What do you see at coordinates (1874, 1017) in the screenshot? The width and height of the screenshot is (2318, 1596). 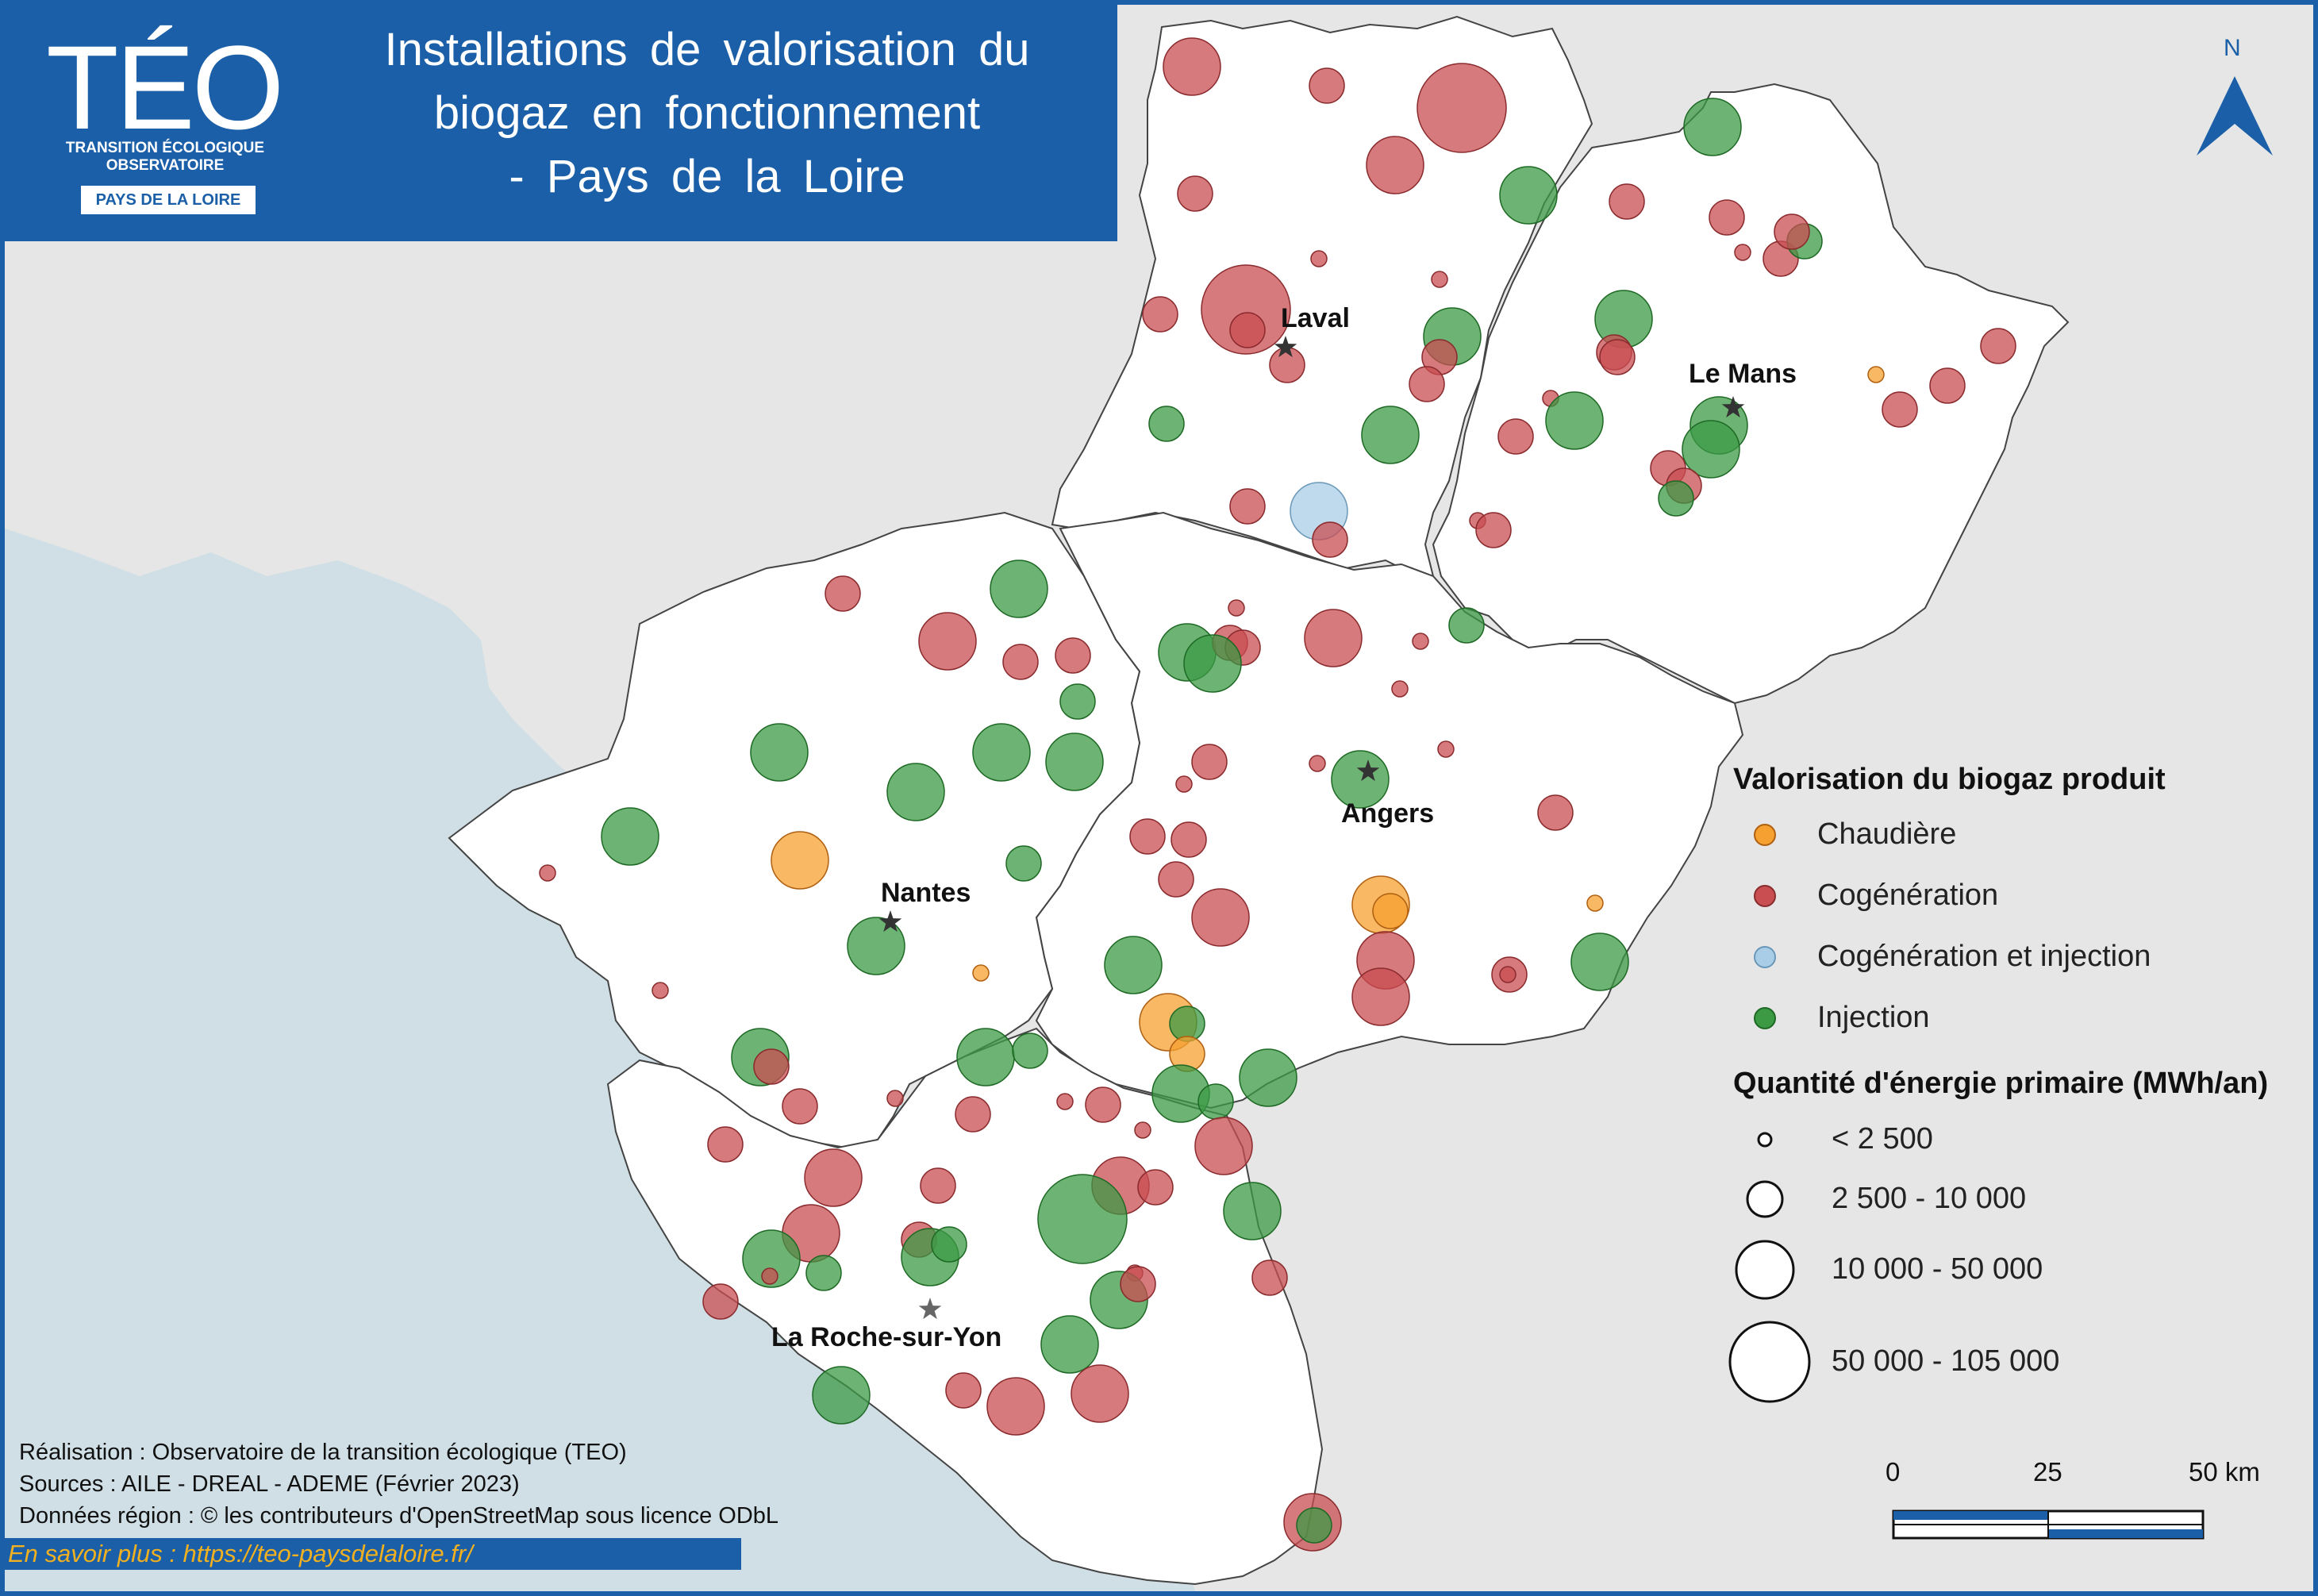 I see `legend-injection-label: Injection` at bounding box center [1874, 1017].